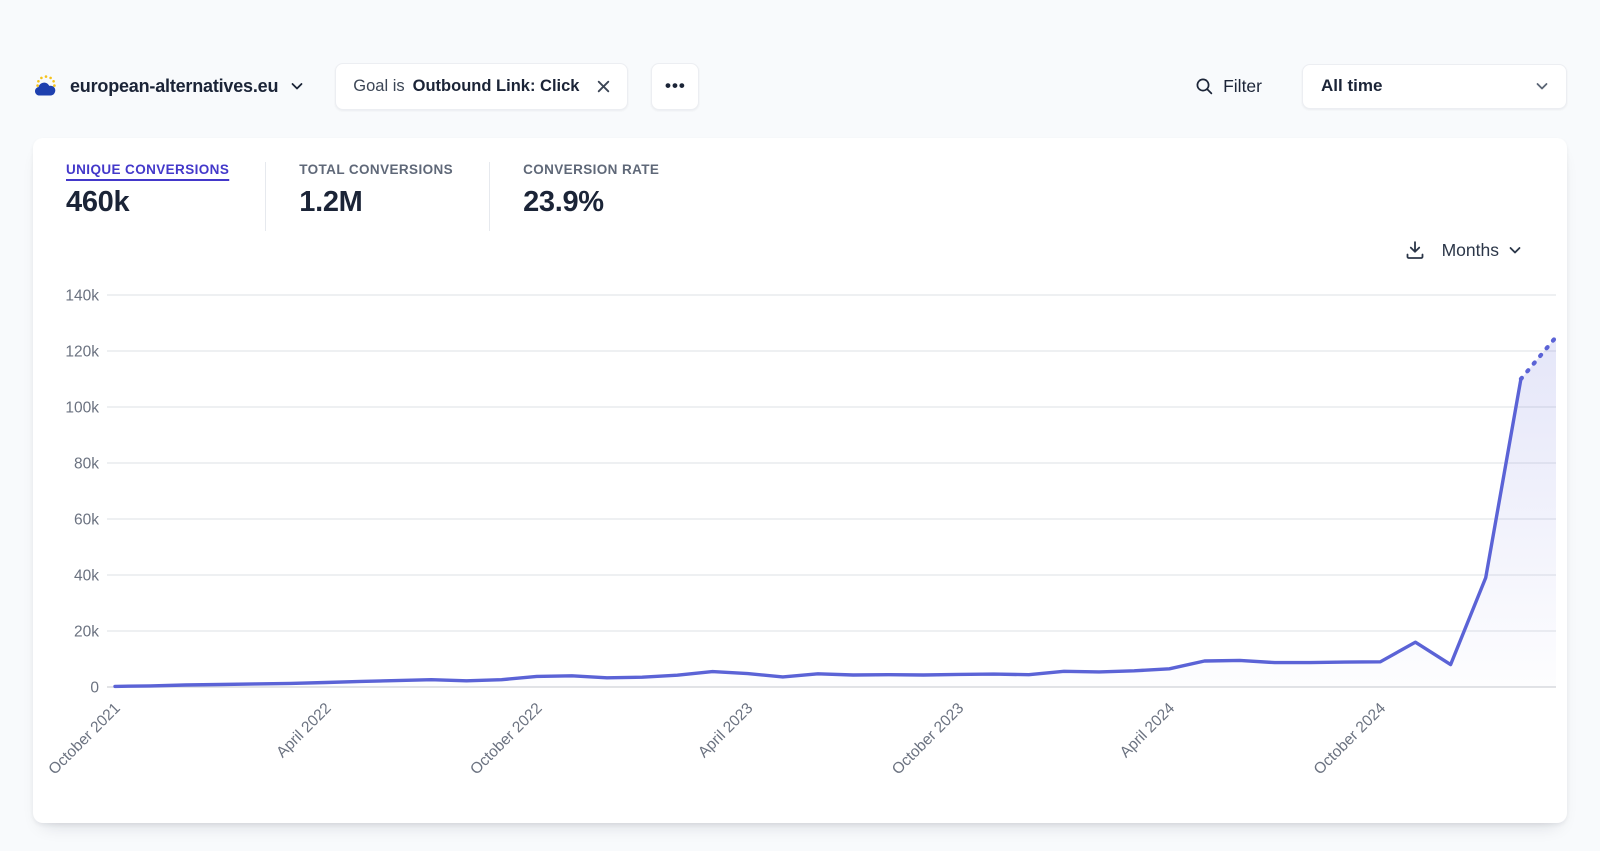  Describe the element at coordinates (86, 576) in the screenshot. I see `y-axis-label: 40k` at that location.